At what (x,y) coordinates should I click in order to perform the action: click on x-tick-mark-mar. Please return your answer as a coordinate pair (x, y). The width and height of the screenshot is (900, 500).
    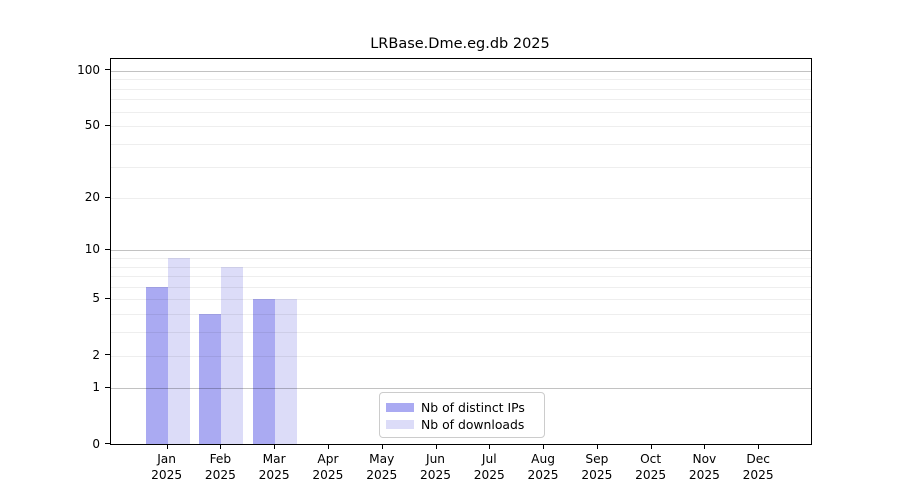
    Looking at the image, I should click on (275, 446).